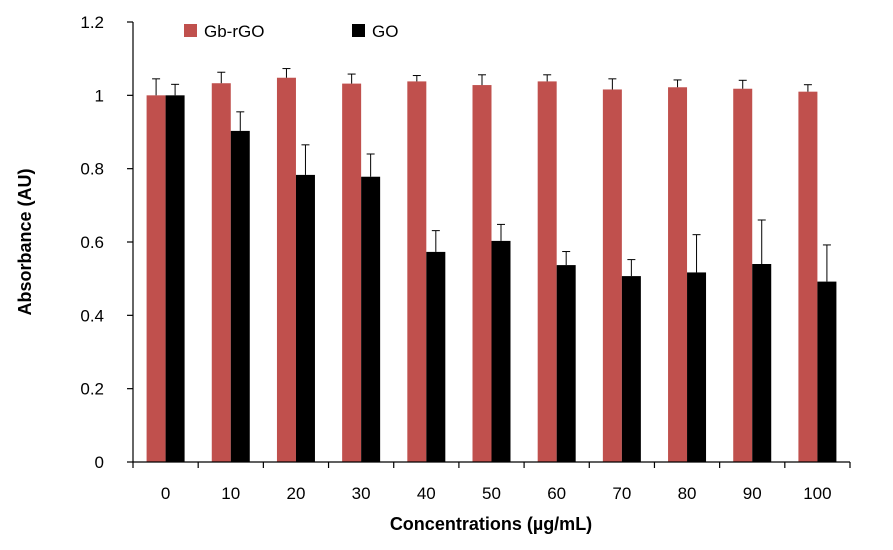 The width and height of the screenshot is (893, 550). What do you see at coordinates (165, 493) in the screenshot?
I see `x-tick-label: 0` at bounding box center [165, 493].